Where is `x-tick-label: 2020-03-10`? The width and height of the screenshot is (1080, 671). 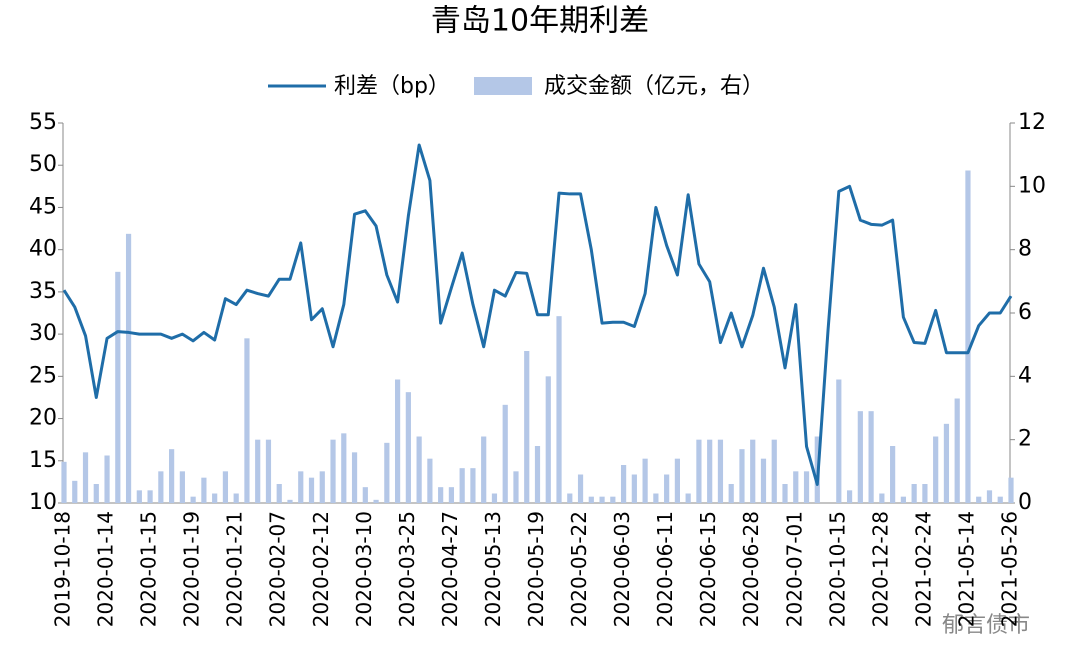 x-tick-label: 2020-03-10 is located at coordinates (364, 569).